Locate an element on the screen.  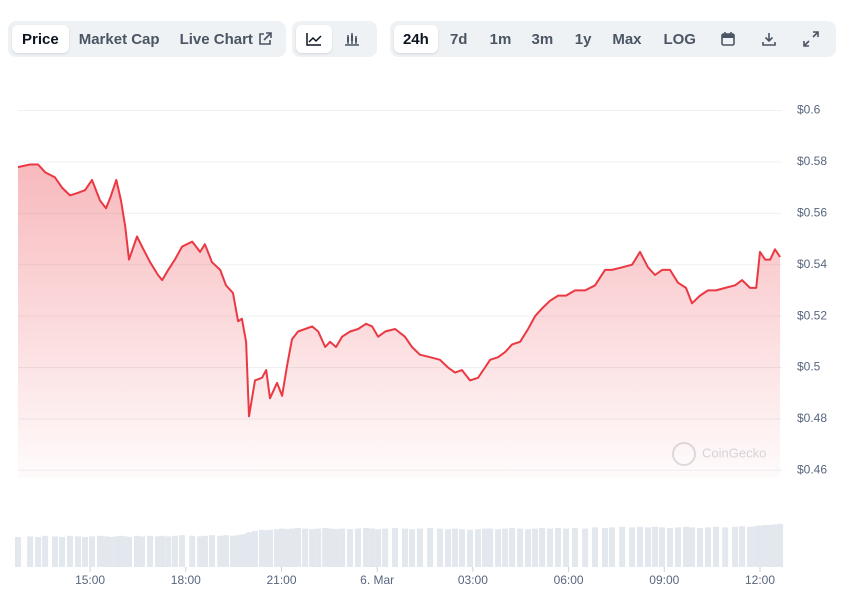
y-tick-label: $0.48 is located at coordinates (812, 418).